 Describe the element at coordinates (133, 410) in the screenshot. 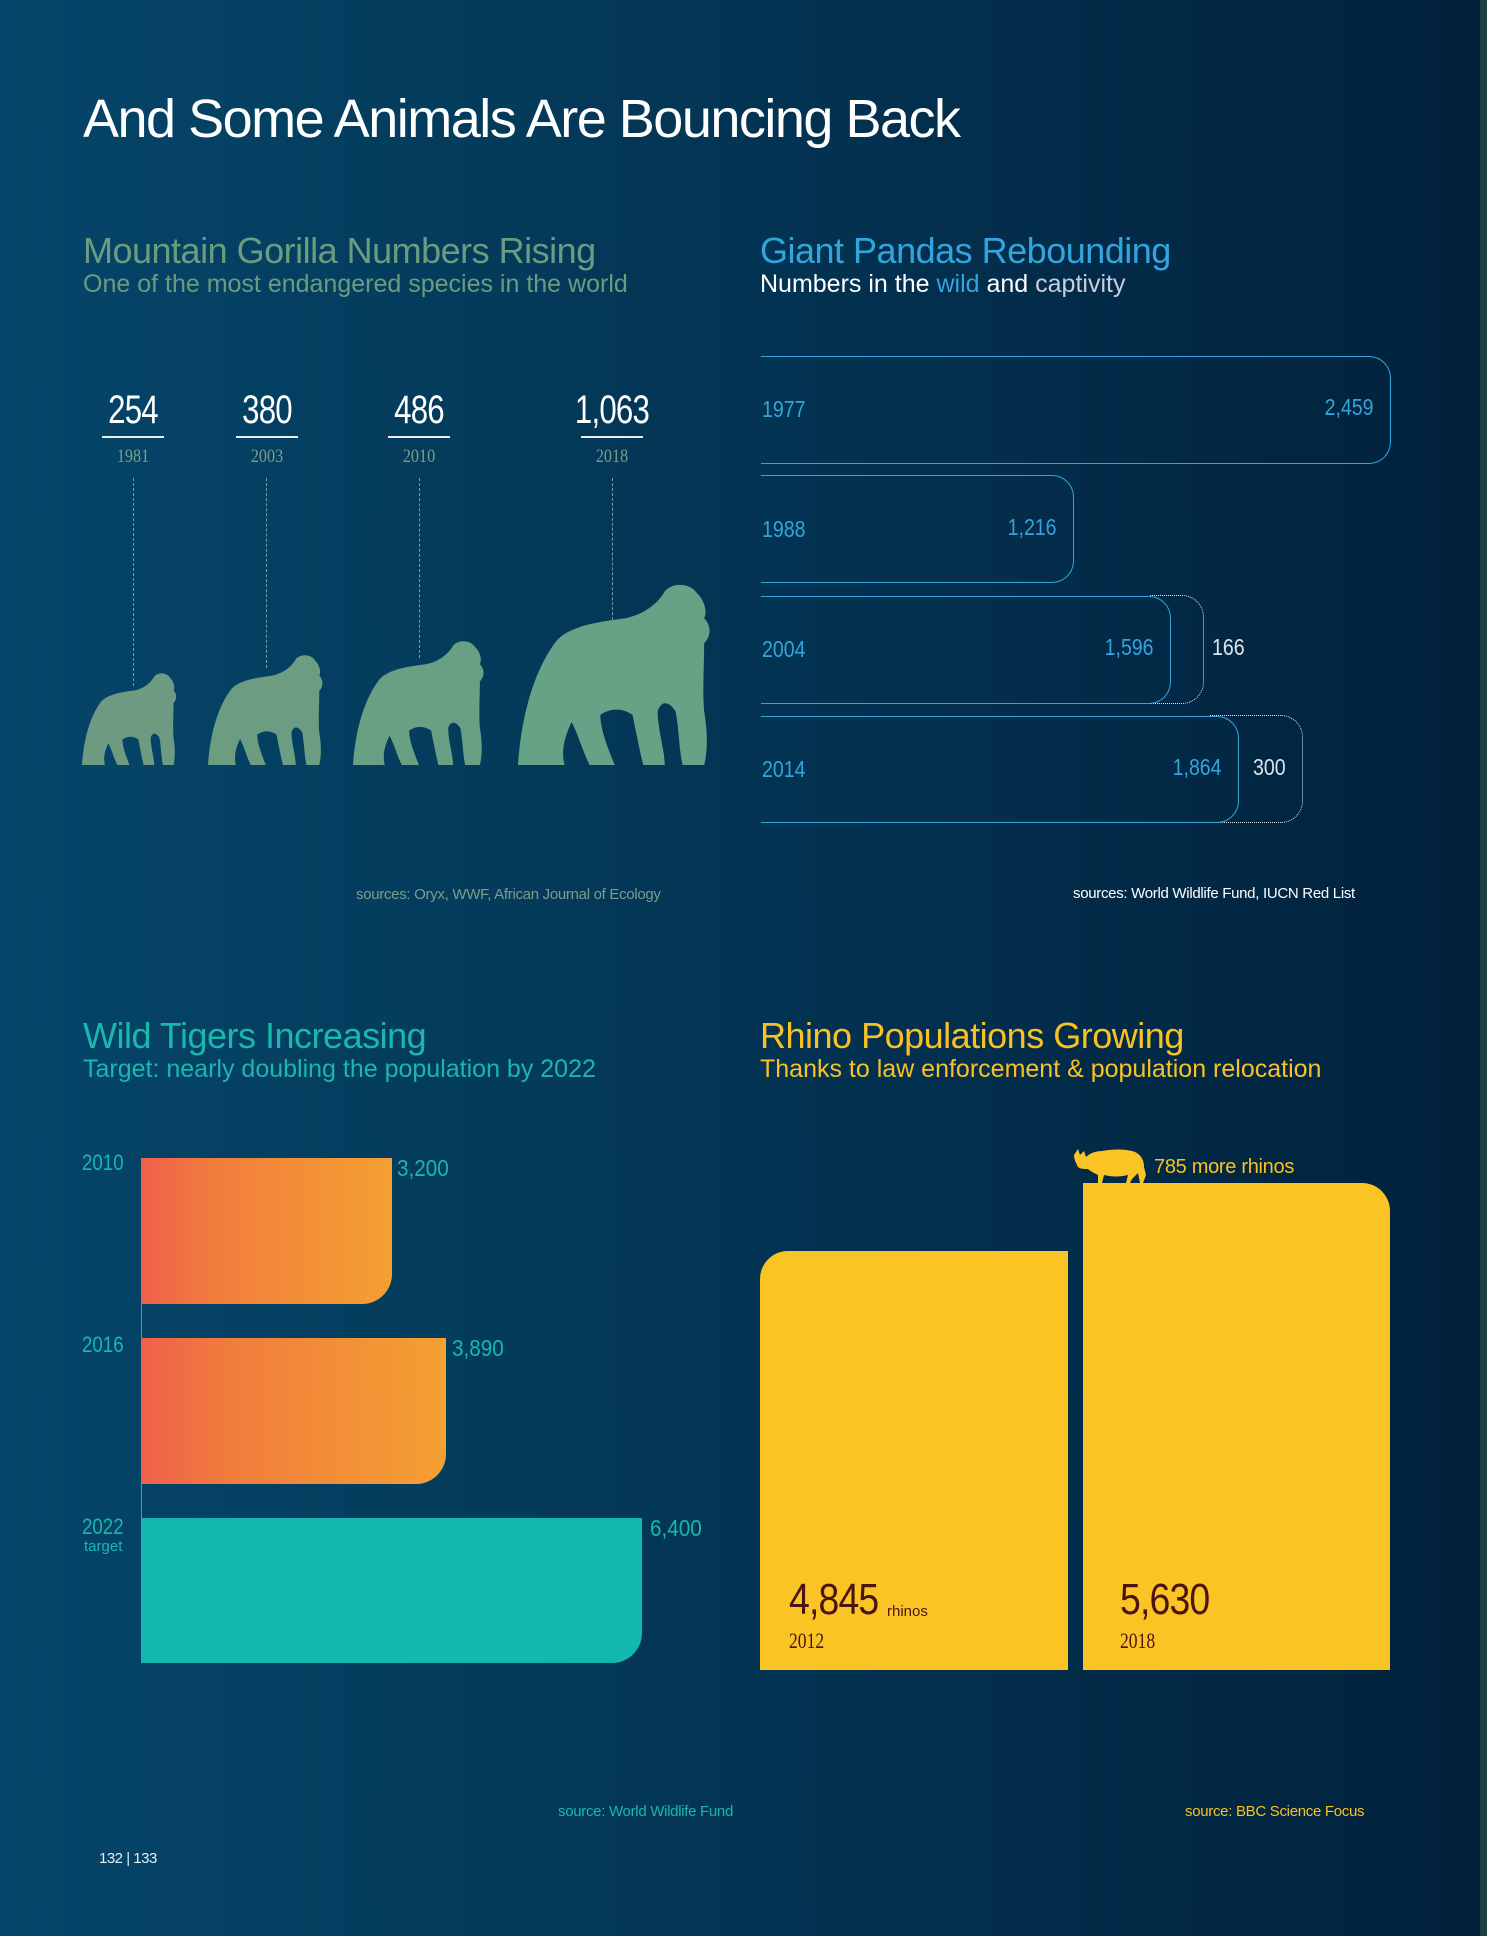

I see `gorilla-value: 254` at that location.